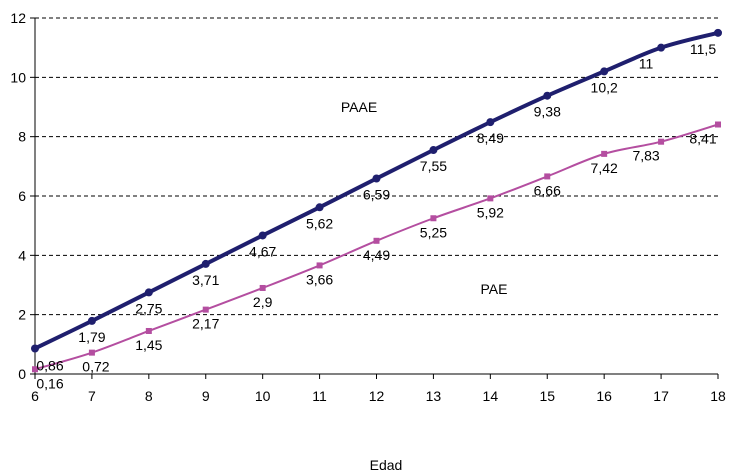 This screenshot has width=731, height=476. What do you see at coordinates (22, 315) in the screenshot?
I see `y-tick-label-2: 2` at bounding box center [22, 315].